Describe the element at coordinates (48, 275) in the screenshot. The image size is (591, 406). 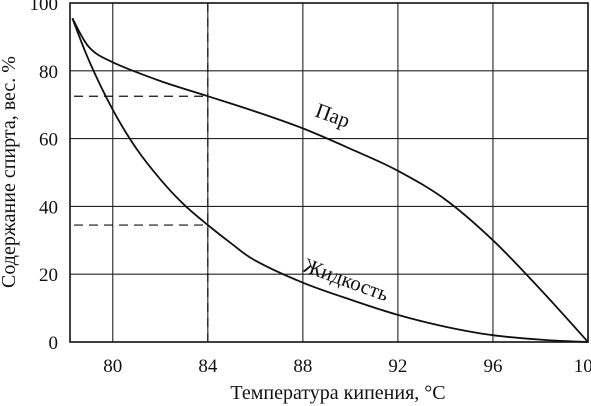
I see `y-tick-label-20: 20` at that location.